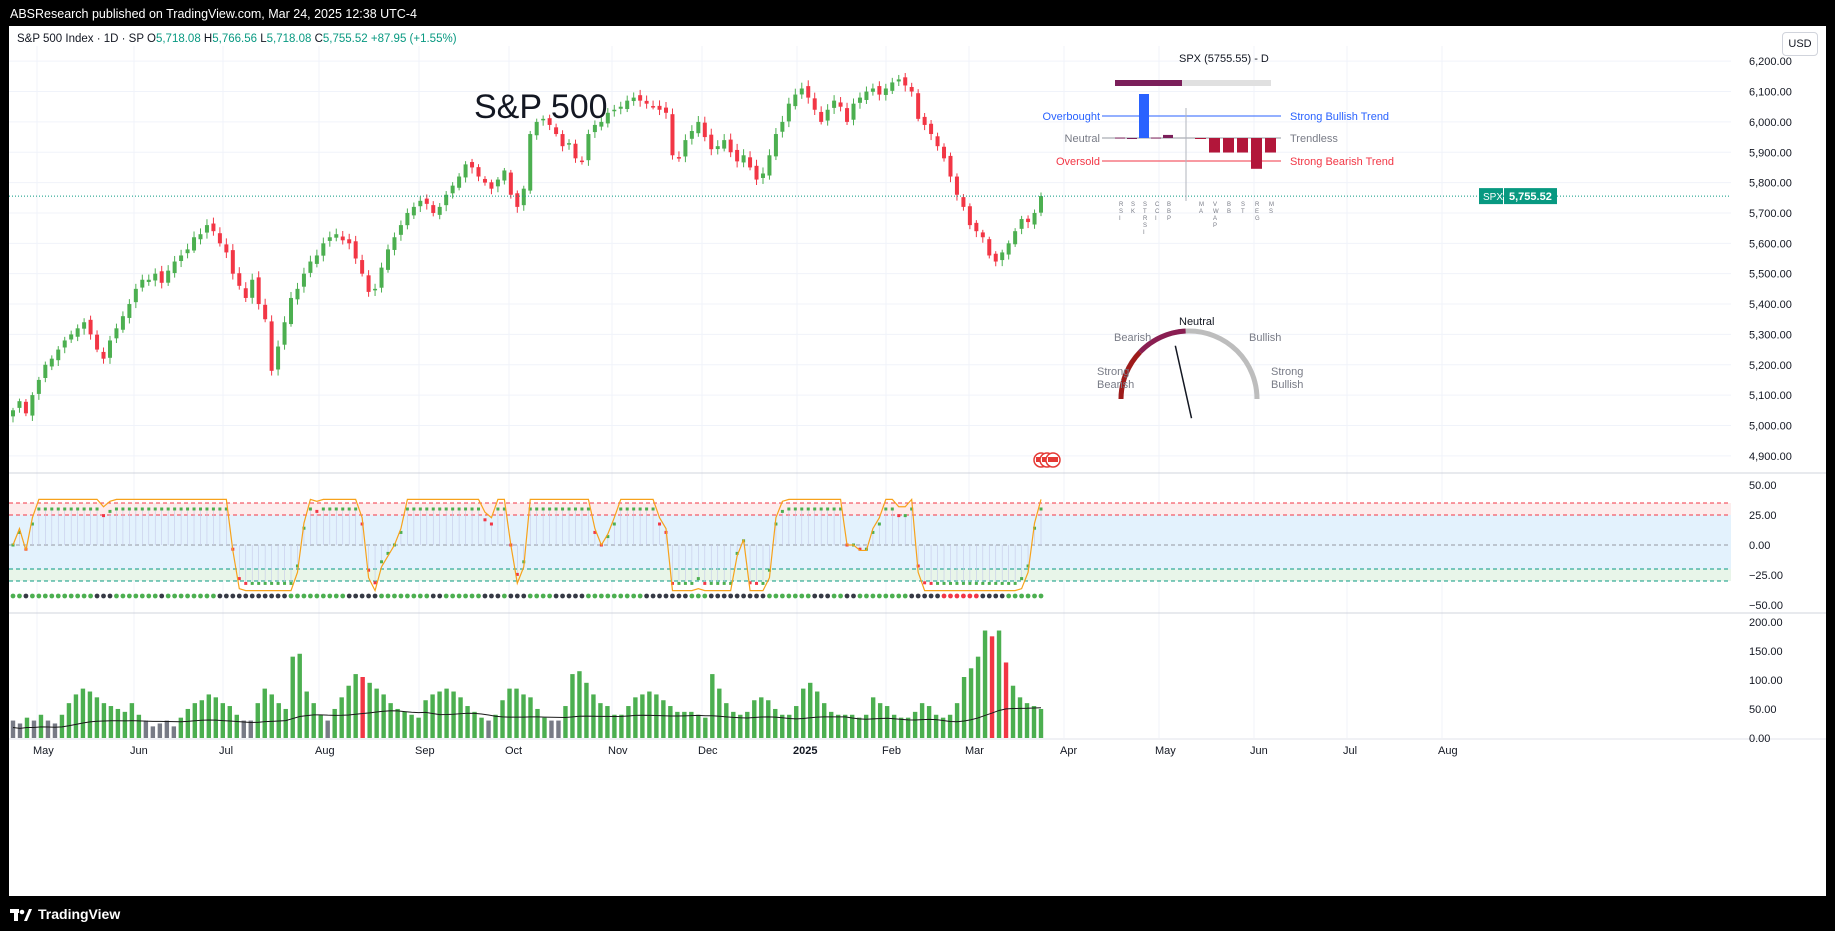 The height and width of the screenshot is (931, 1835). Describe the element at coordinates (1759, 546) in the screenshot. I see `osc-tick-label: 0.00` at that location.